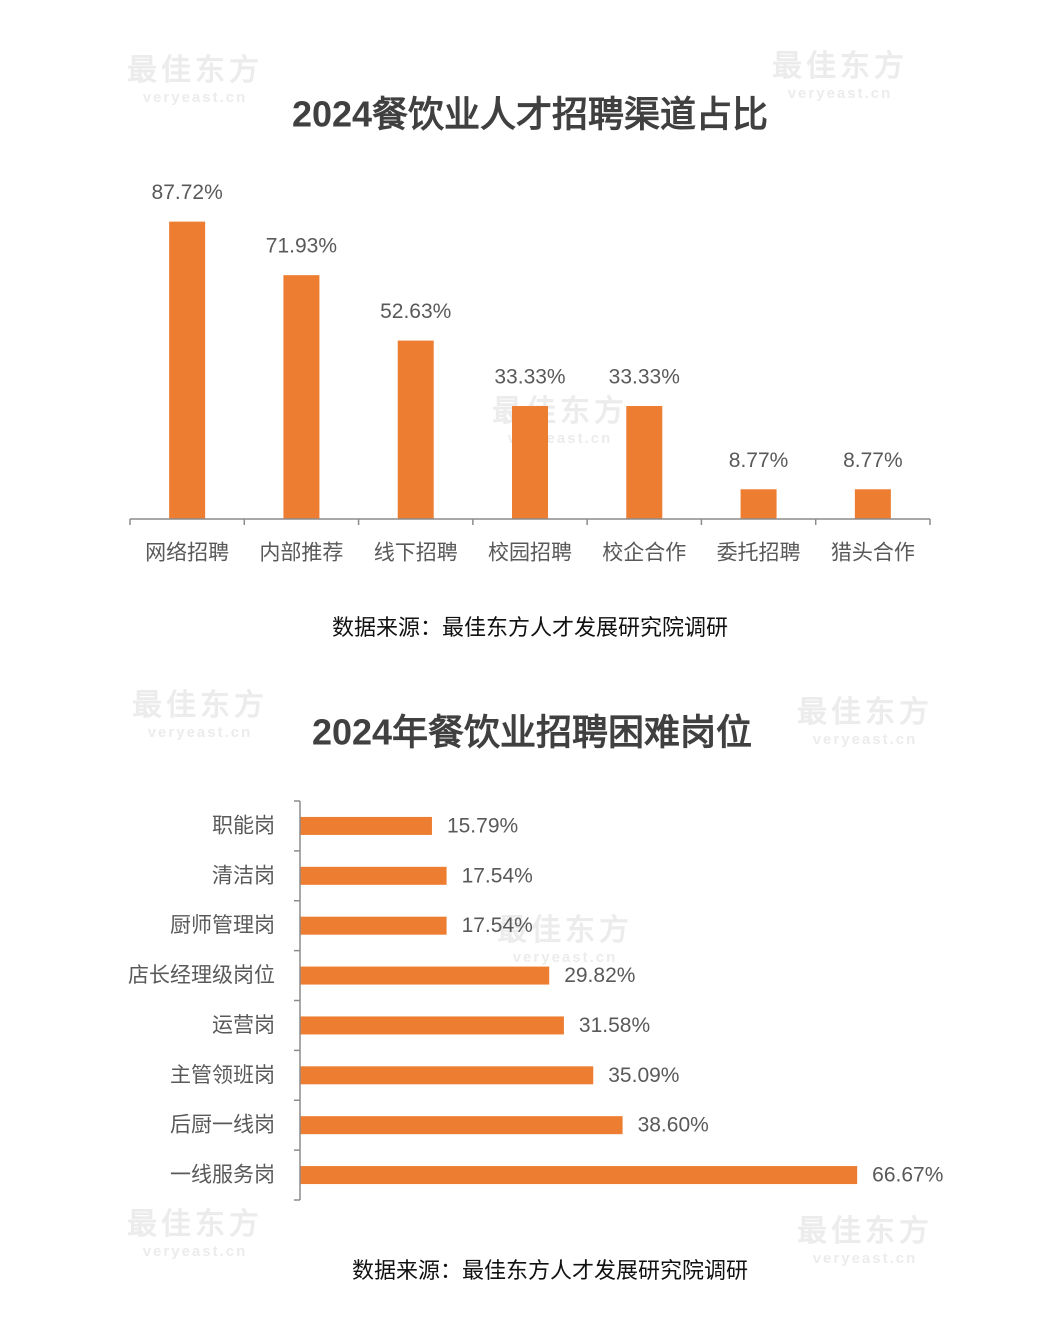  What do you see at coordinates (222, 1125) in the screenshot?
I see `y-tick-label: 后厨一线岗` at bounding box center [222, 1125].